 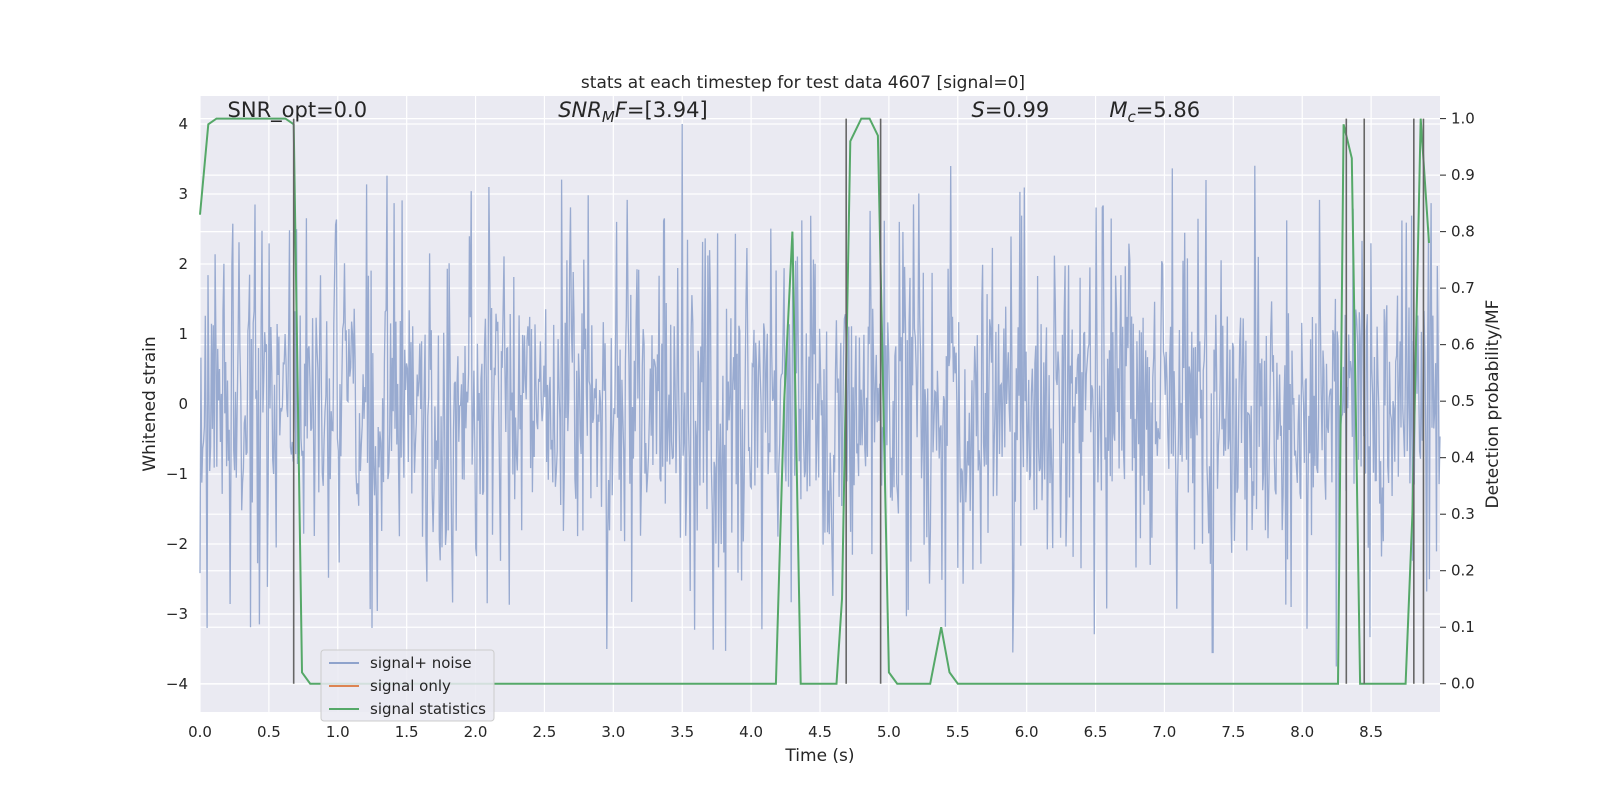 What do you see at coordinates (269, 732) in the screenshot?
I see `x-tick-label: 0.5` at bounding box center [269, 732].